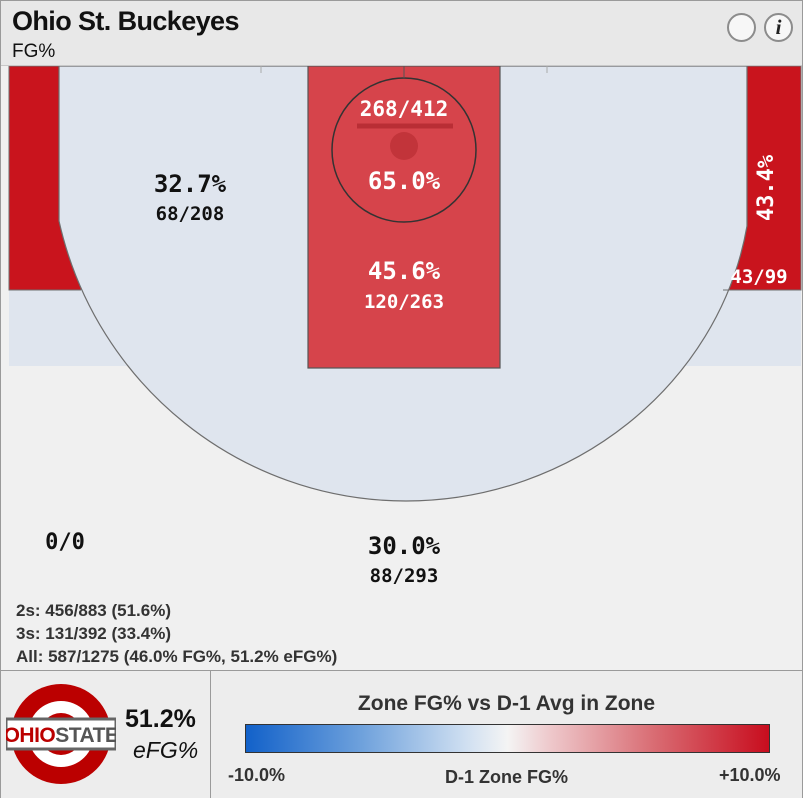  What do you see at coordinates (404, 302) in the screenshot?
I see `paint-made-att: 120/263` at bounding box center [404, 302].